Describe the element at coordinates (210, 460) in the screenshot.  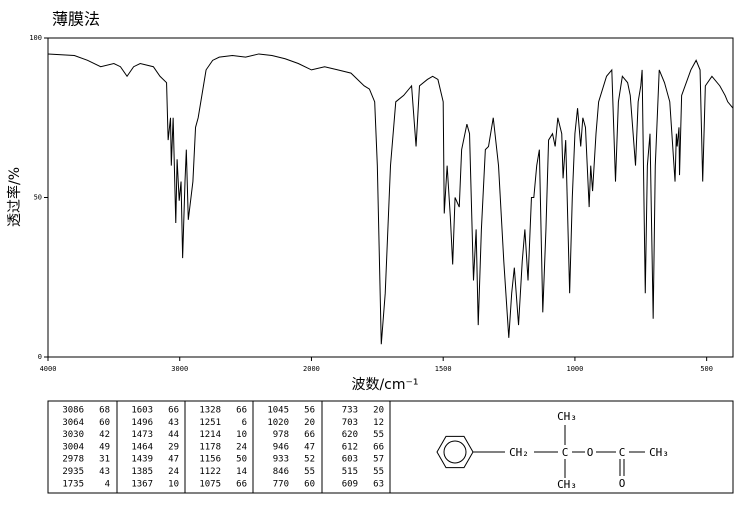
I see `peak-wavenumber: 1156` at that location.